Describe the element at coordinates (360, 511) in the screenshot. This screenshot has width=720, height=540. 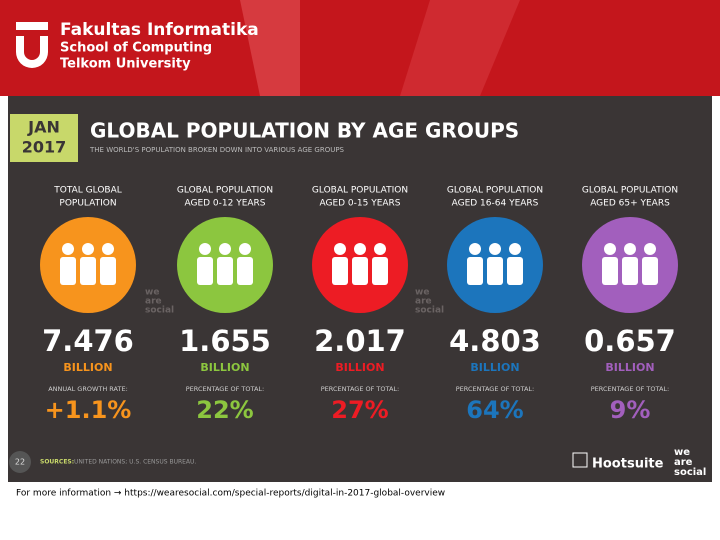
I see `footer-area` at that location.